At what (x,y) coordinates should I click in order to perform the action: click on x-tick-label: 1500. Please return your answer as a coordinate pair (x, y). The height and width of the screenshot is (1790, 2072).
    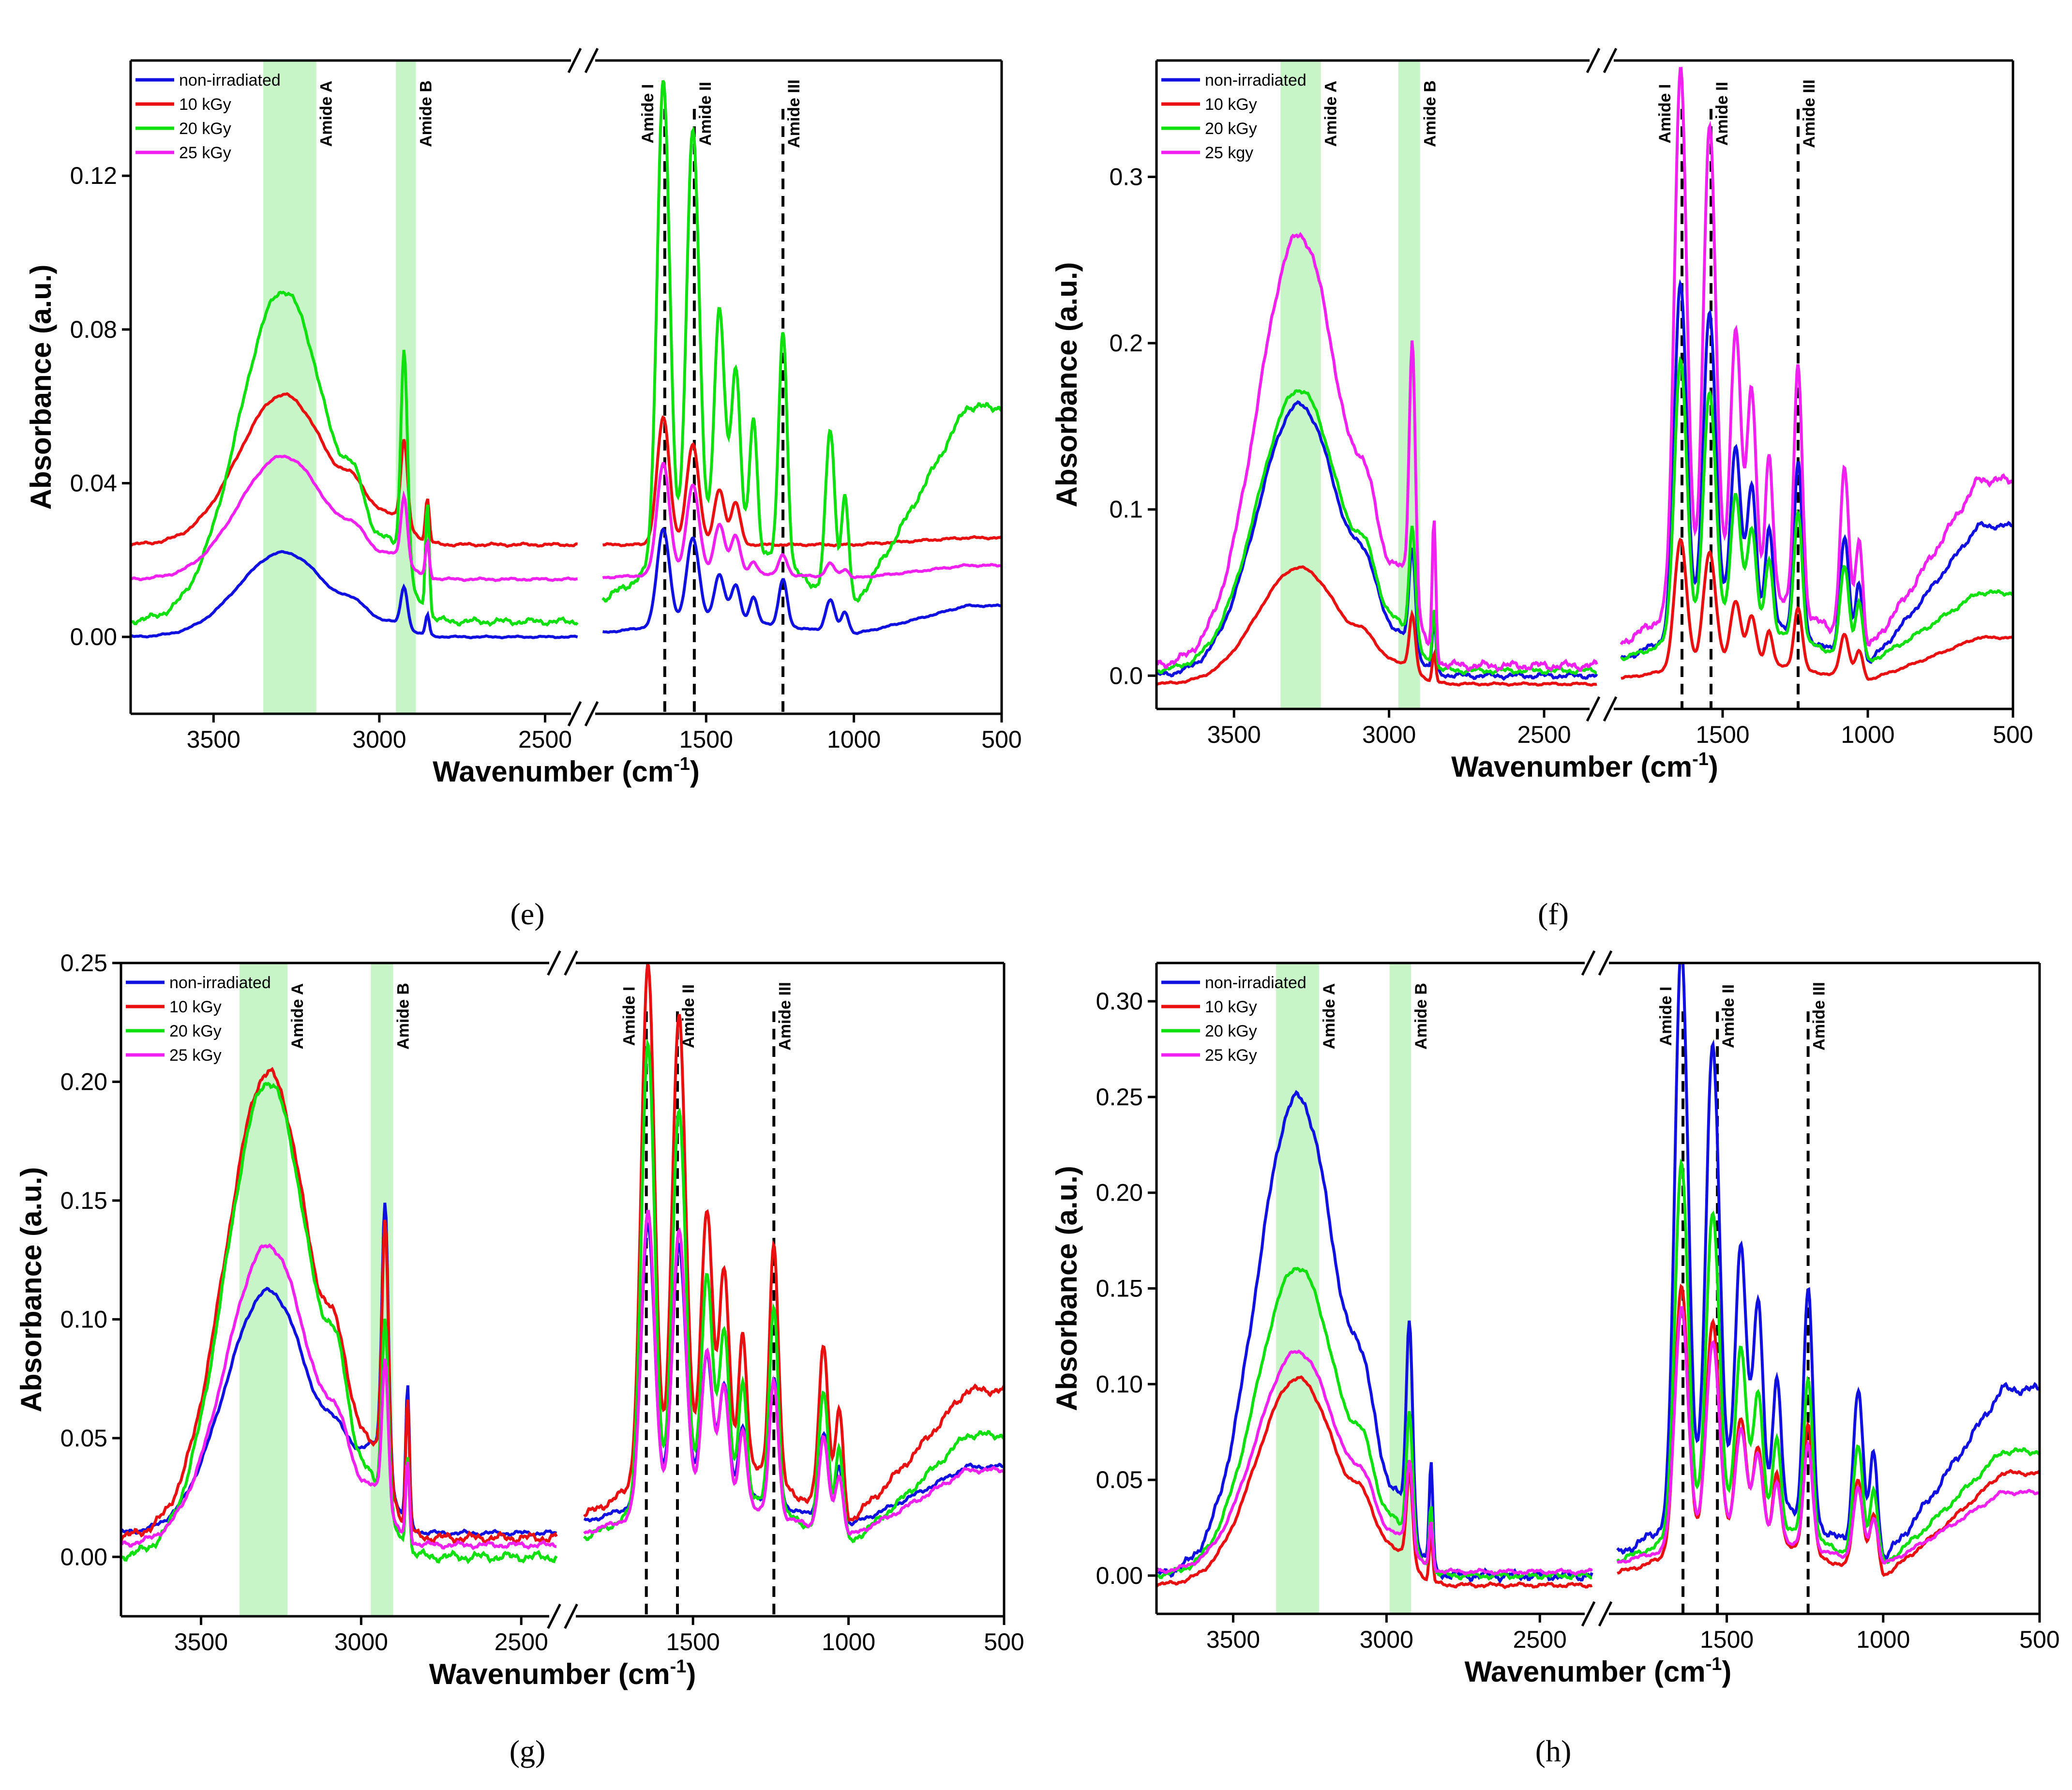
    Looking at the image, I should click on (693, 1641).